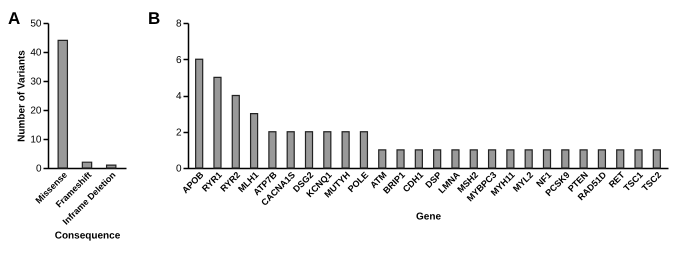 This screenshot has height=265, width=700. Describe the element at coordinates (429, 217) in the screenshot. I see `x-axis-title: Gene` at that location.